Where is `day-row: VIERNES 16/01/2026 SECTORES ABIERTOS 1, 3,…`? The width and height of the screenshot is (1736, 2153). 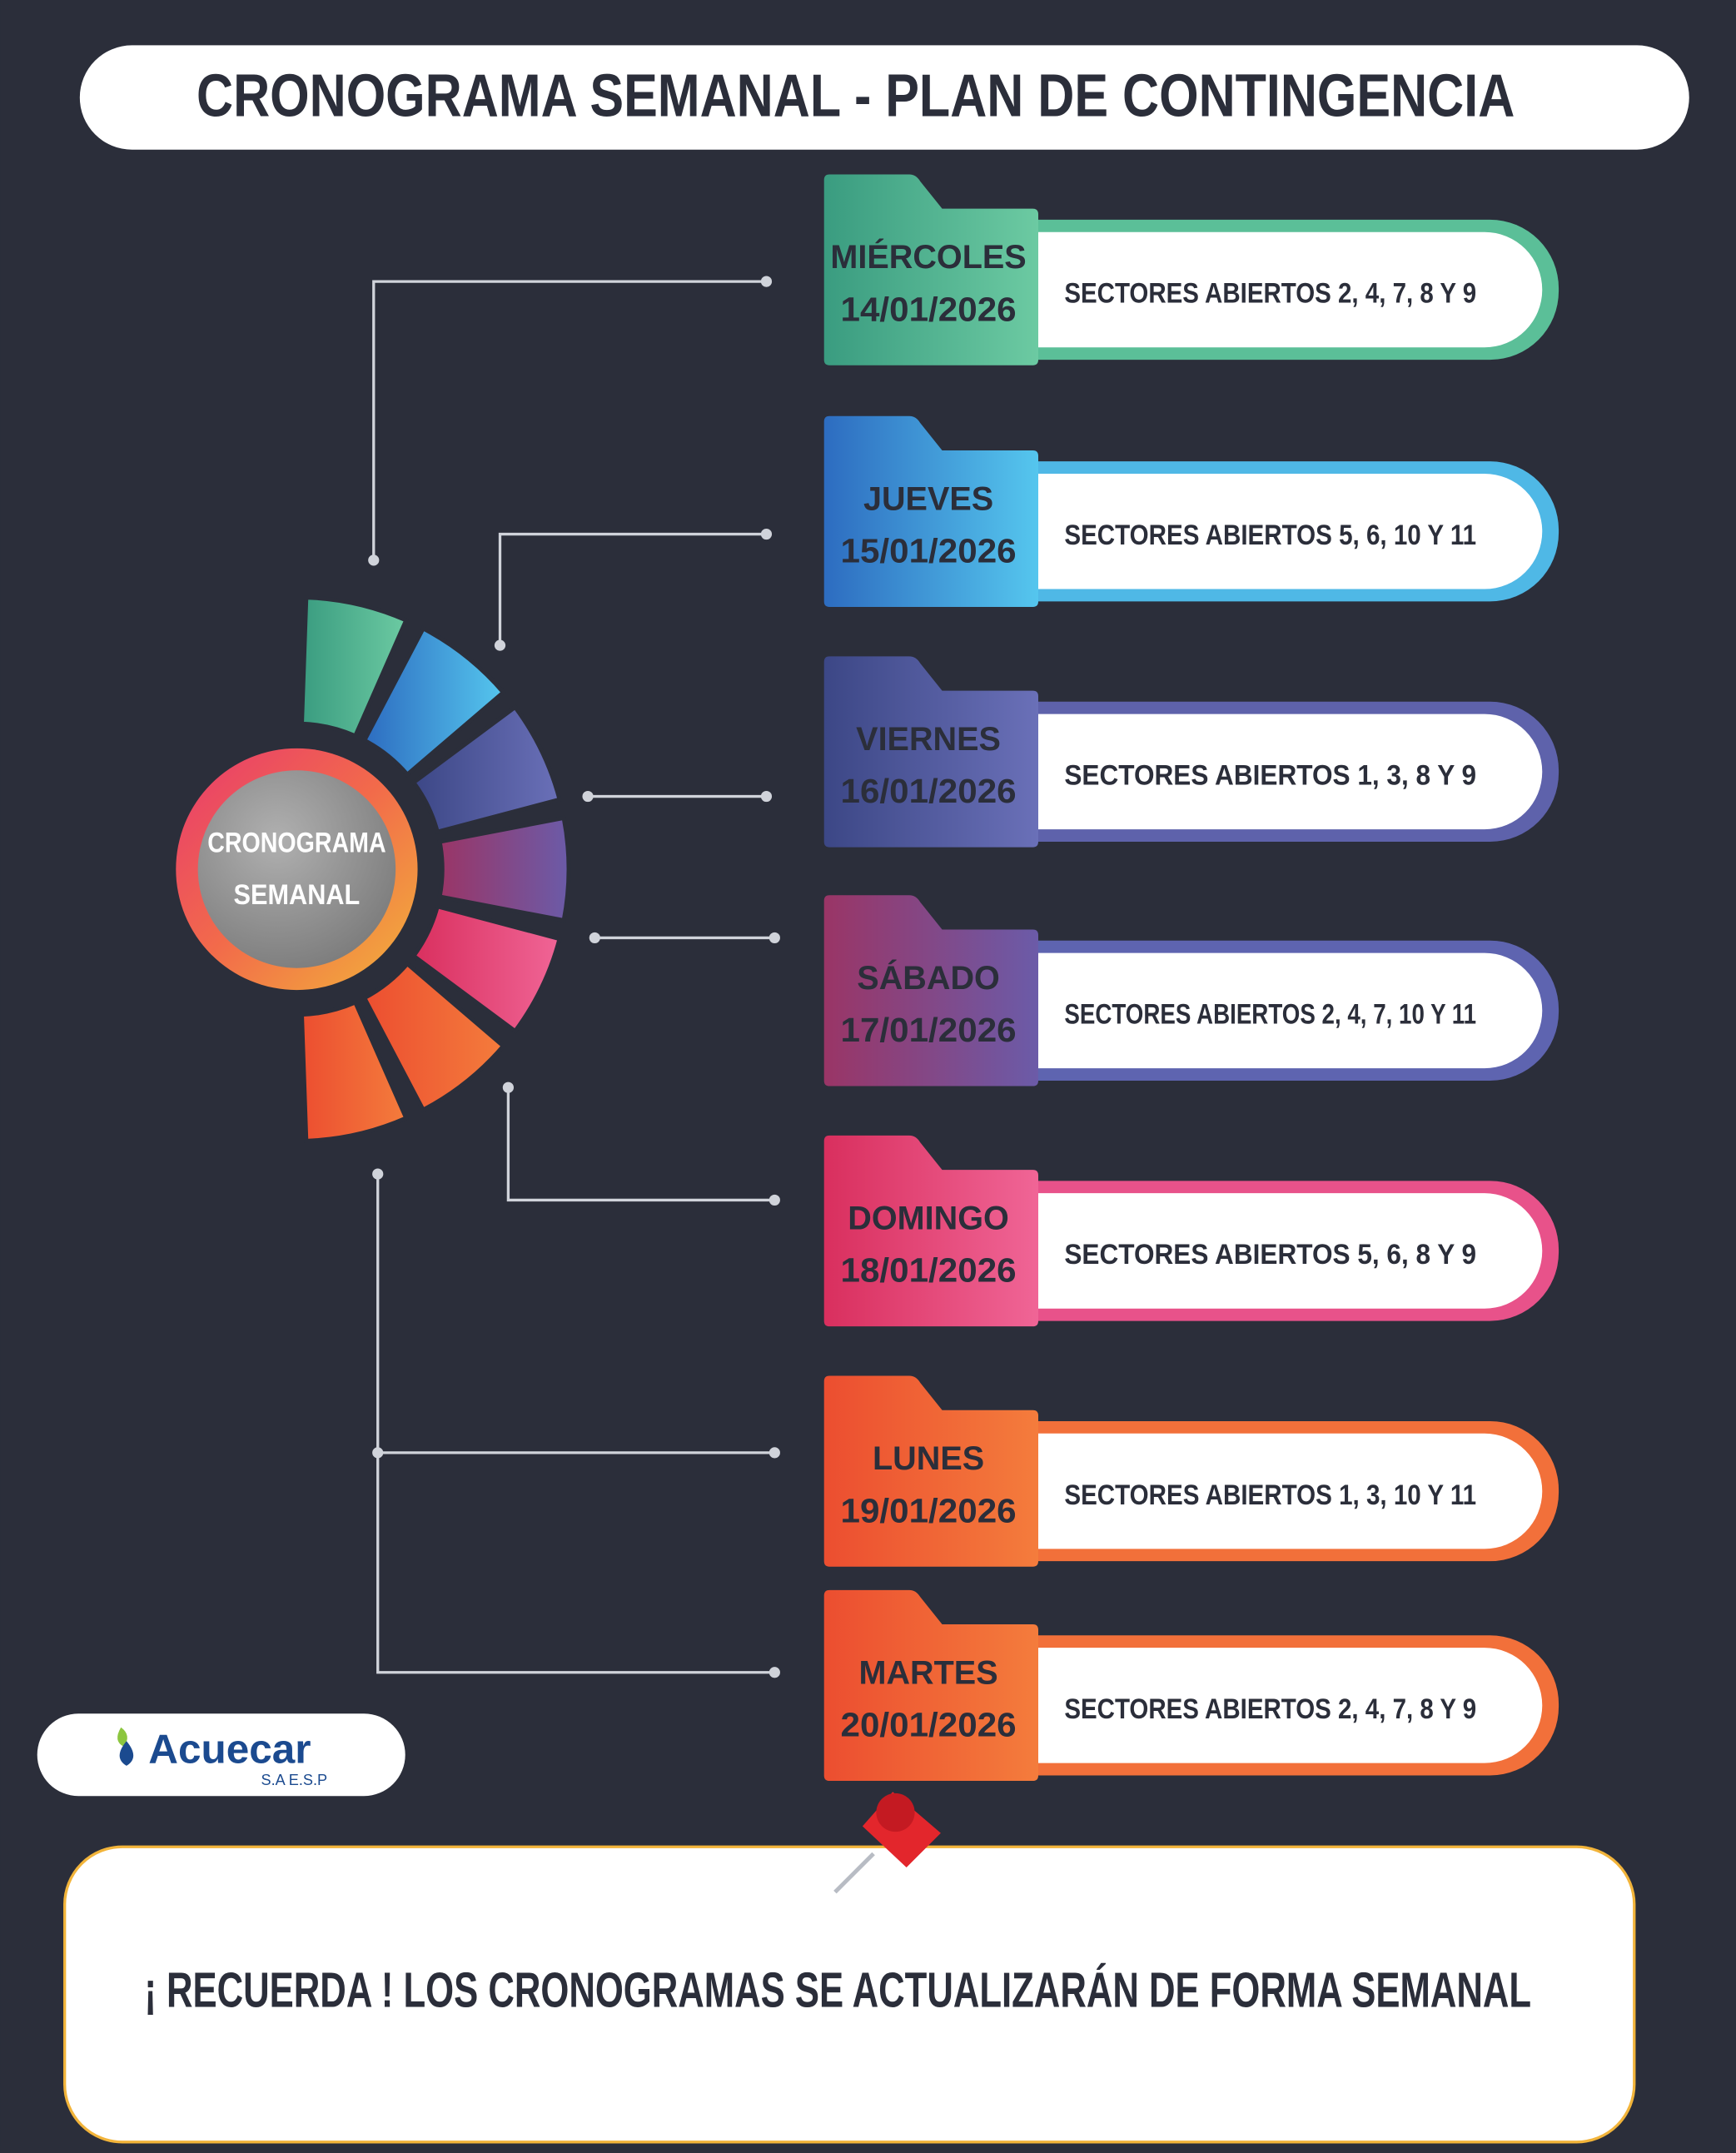
day-row: VIERNES 16/01/2026 SECTORES ABIERTOS 1, 3,… is located at coordinates (1191, 752).